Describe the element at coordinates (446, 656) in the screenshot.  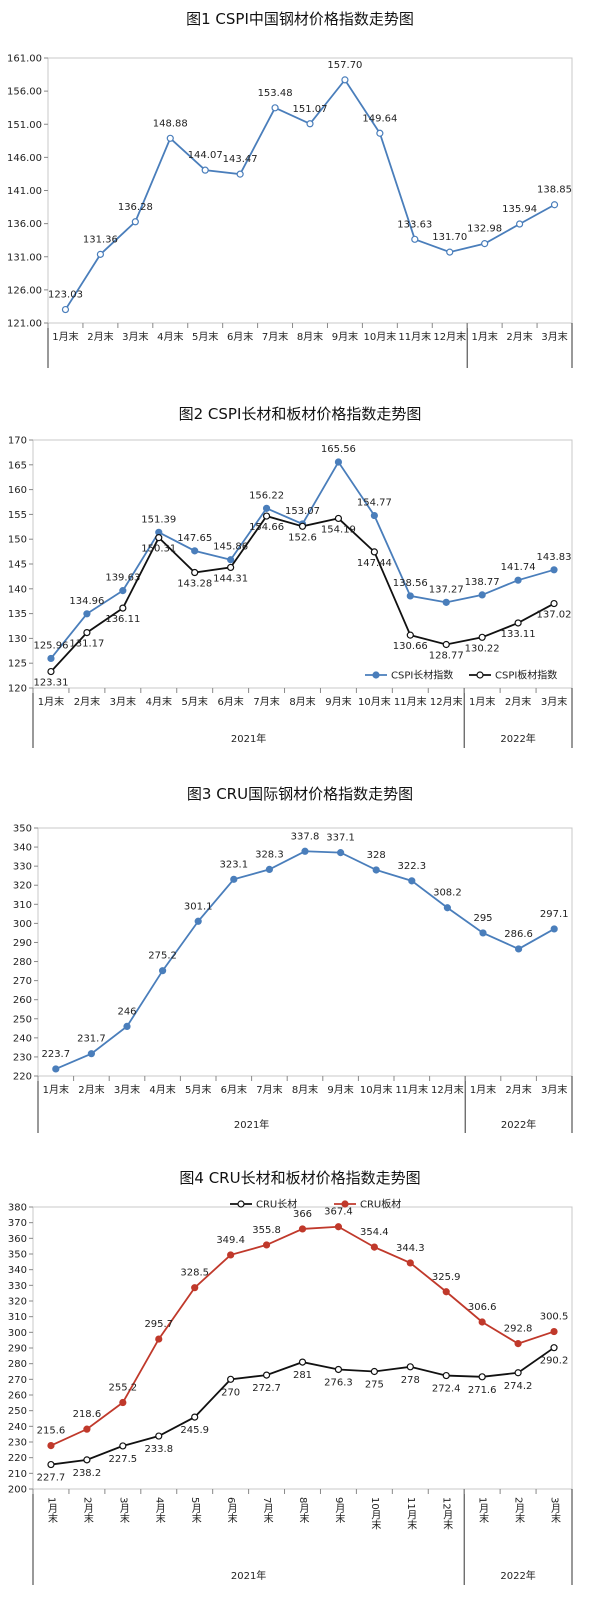
I see `series-2-data-label: 128.77` at that location.